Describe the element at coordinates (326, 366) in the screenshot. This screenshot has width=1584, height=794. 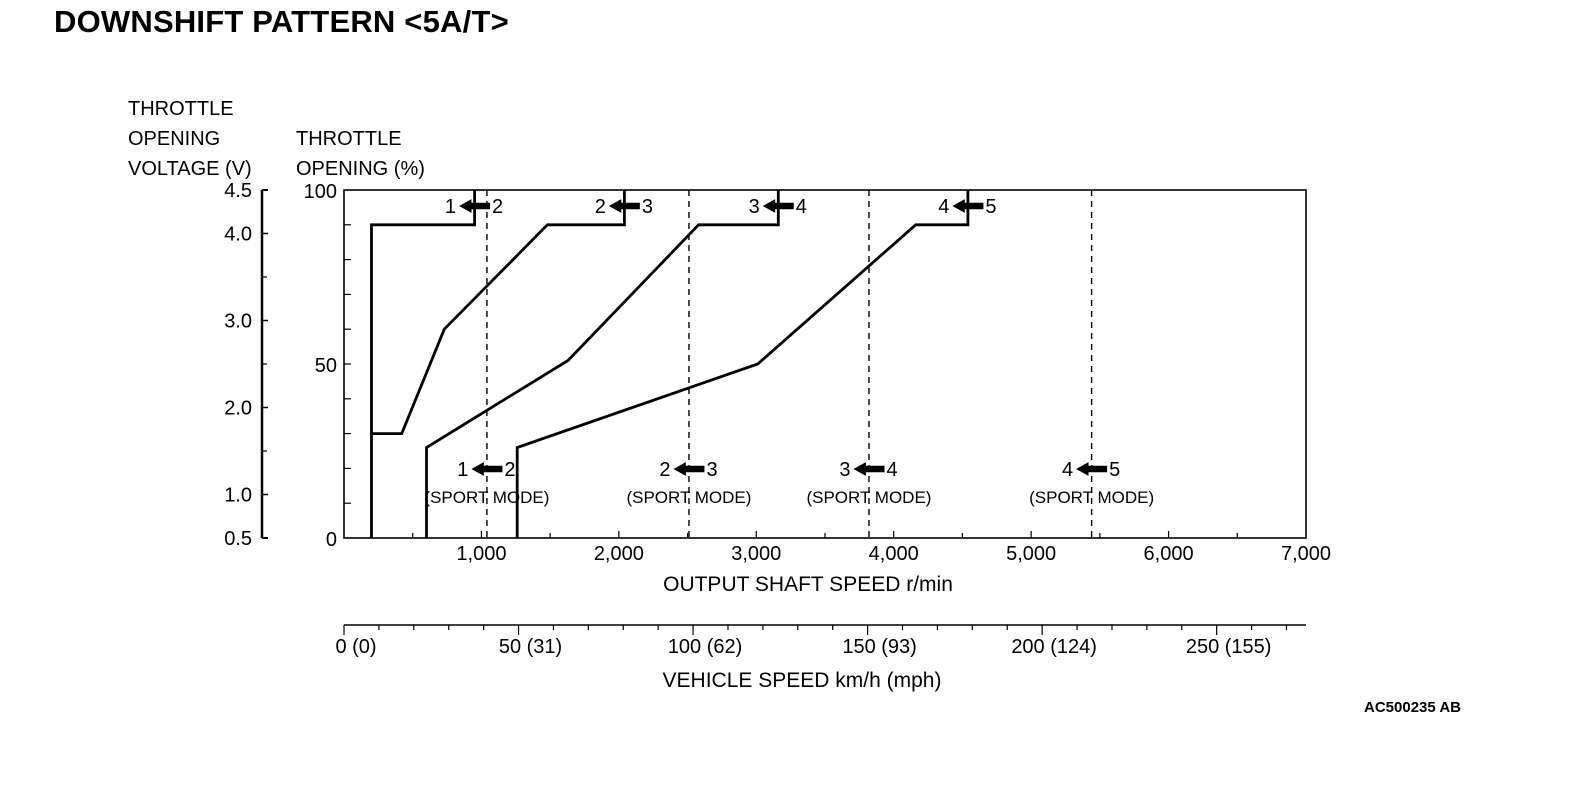
I see `y-tick-label: 50` at that location.